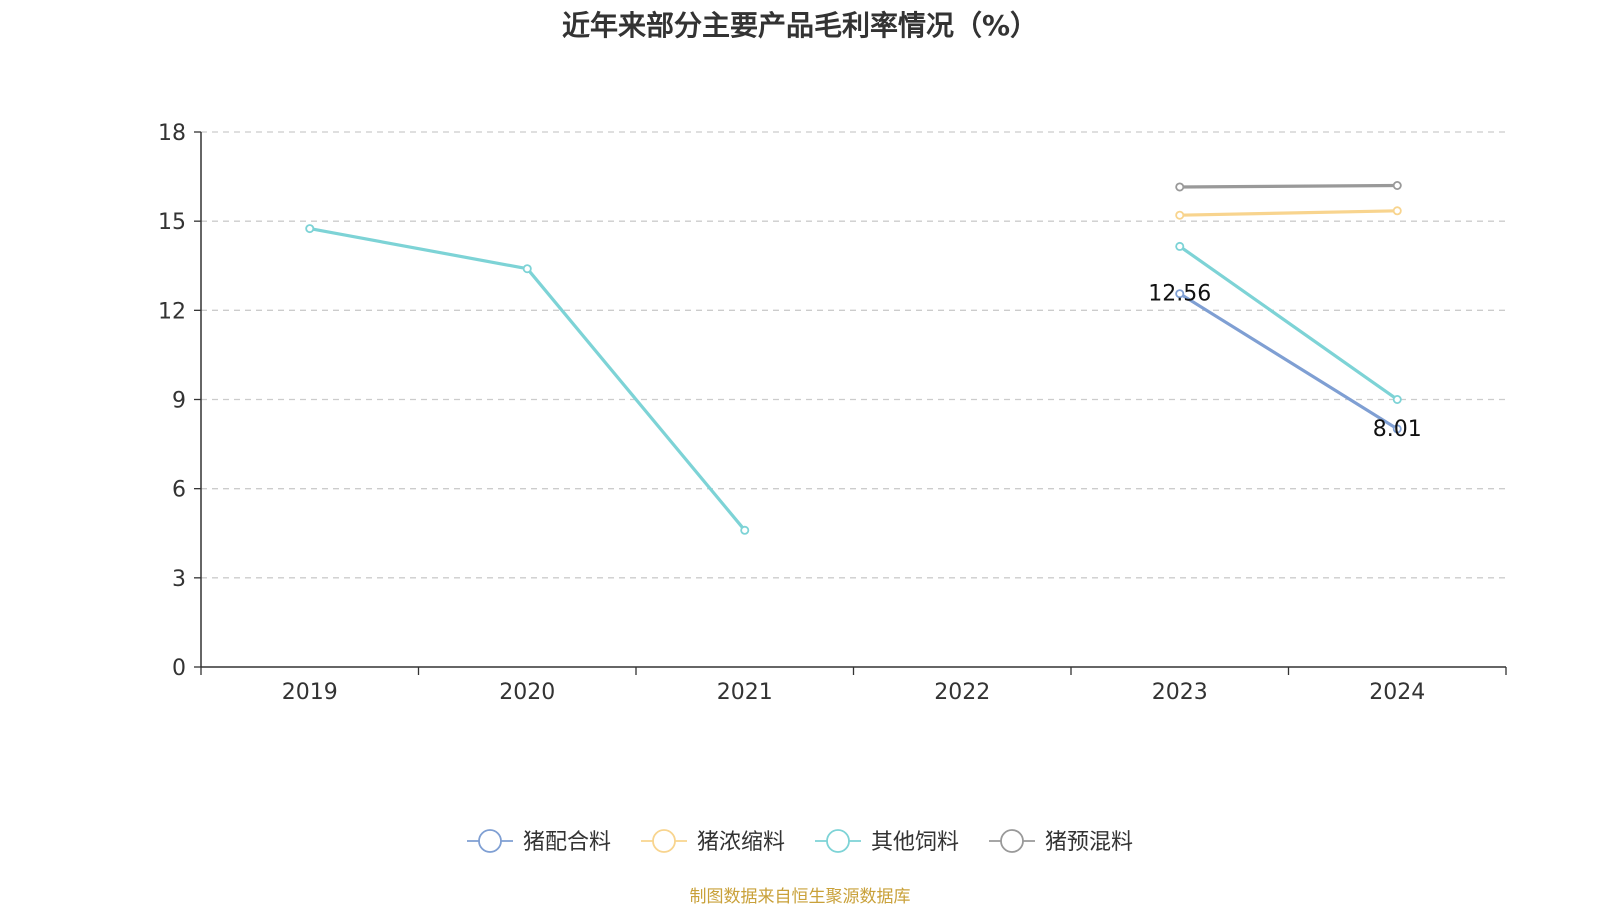 The width and height of the screenshot is (1600, 907). I want to click on x-tick-label: 2022, so click(962, 692).